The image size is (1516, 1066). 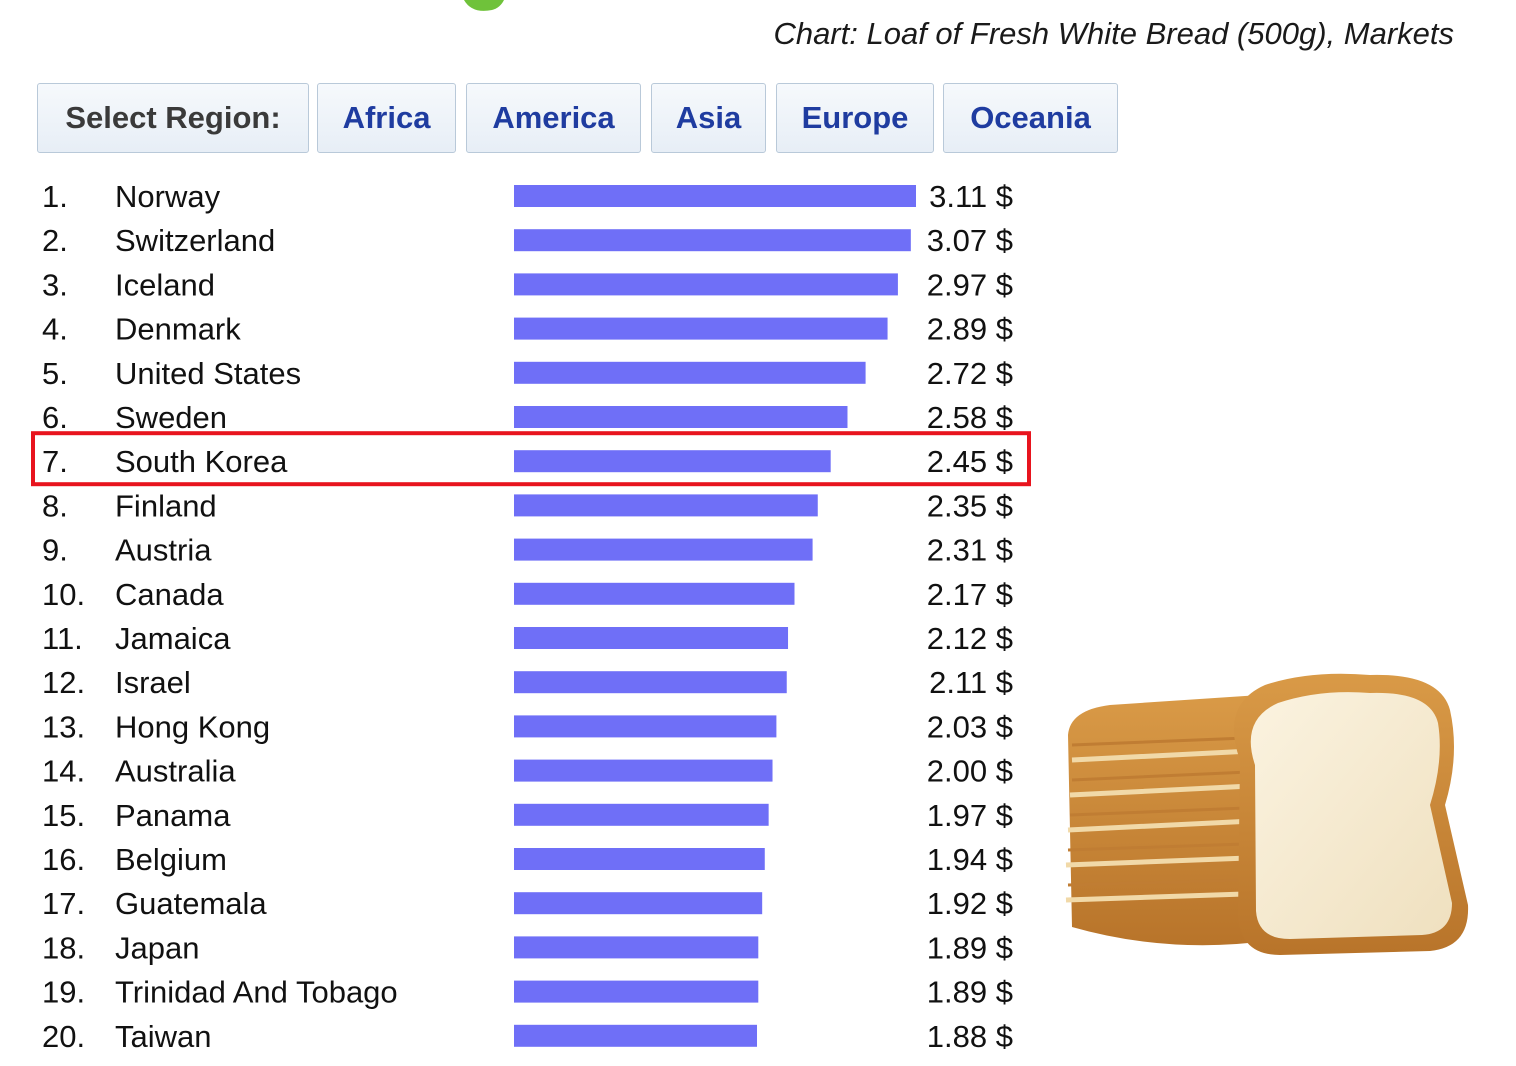 I want to click on country-label: United States, so click(x=208, y=373).